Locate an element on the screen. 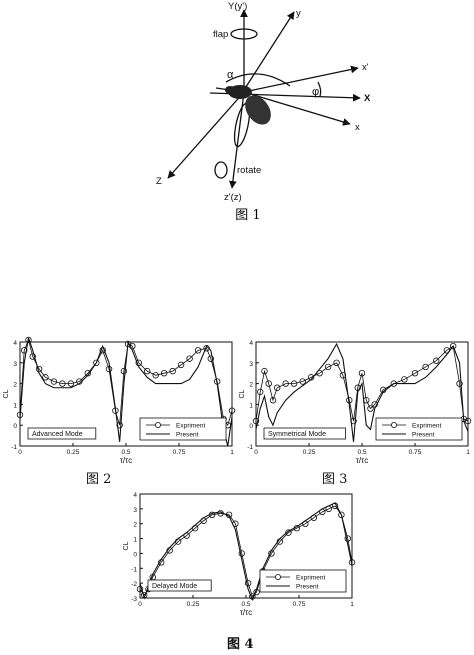 Image resolution: width=474 pixels, height=655 pixels. label-phi: φ is located at coordinates (315, 92).